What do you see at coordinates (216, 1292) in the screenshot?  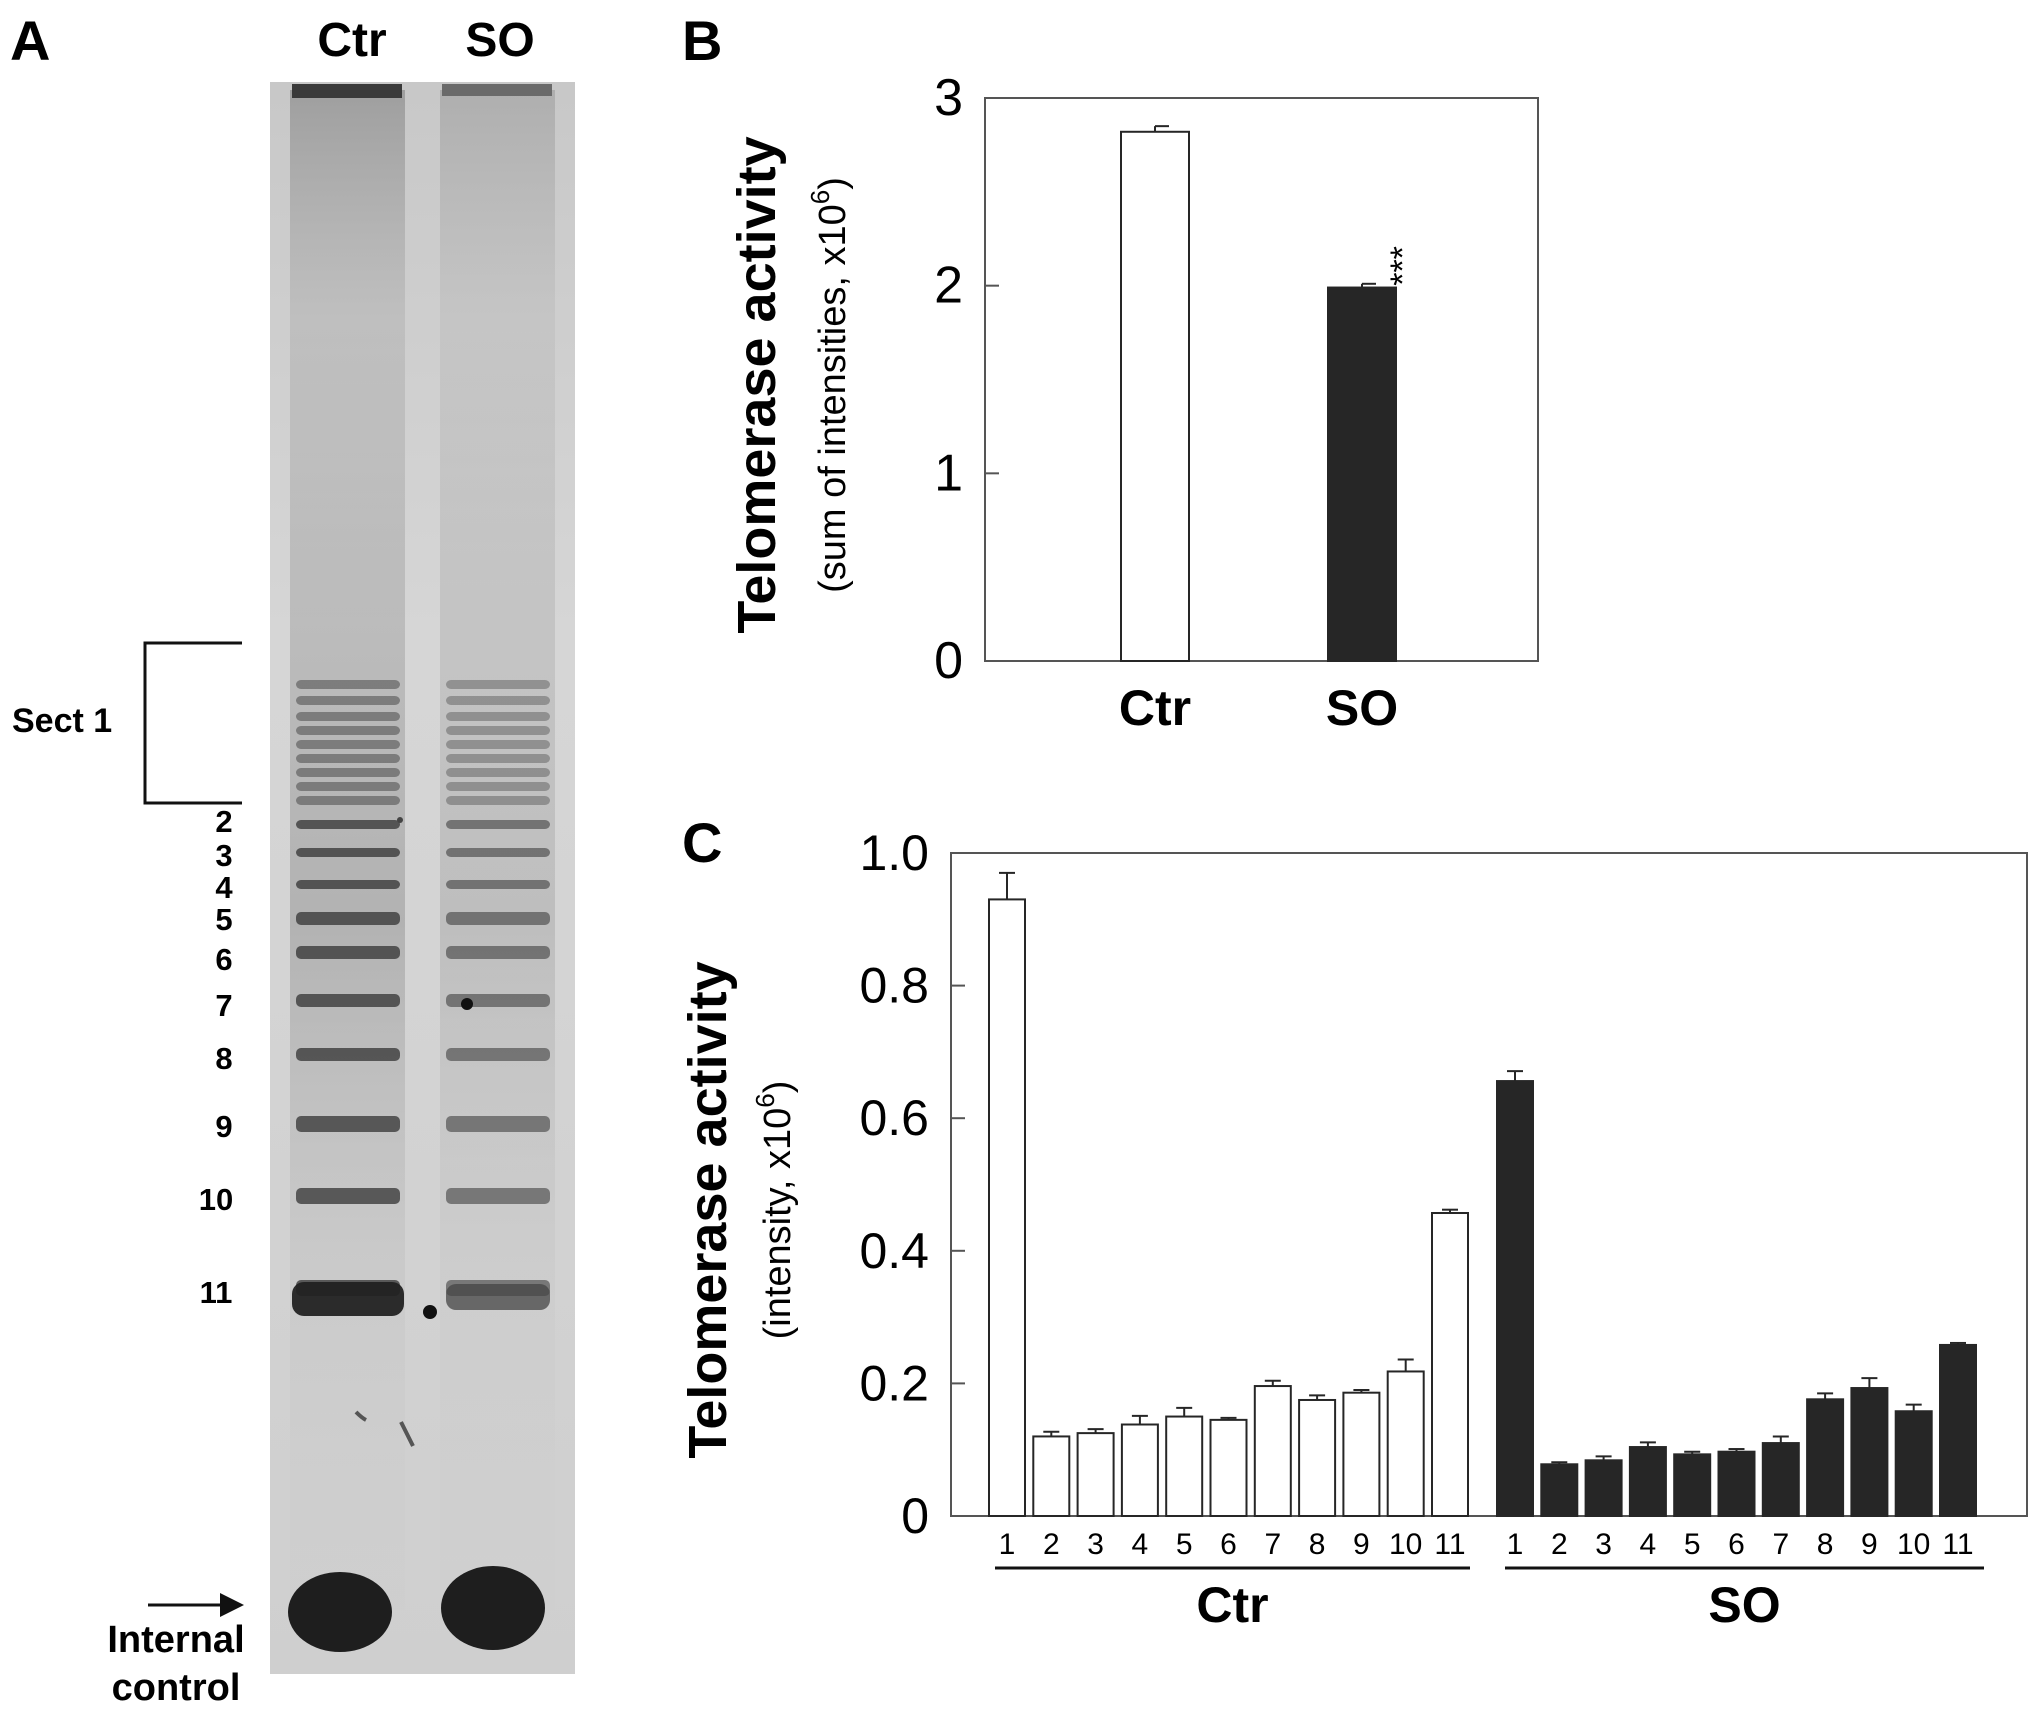 I see `band-number-label: 11` at bounding box center [216, 1292].